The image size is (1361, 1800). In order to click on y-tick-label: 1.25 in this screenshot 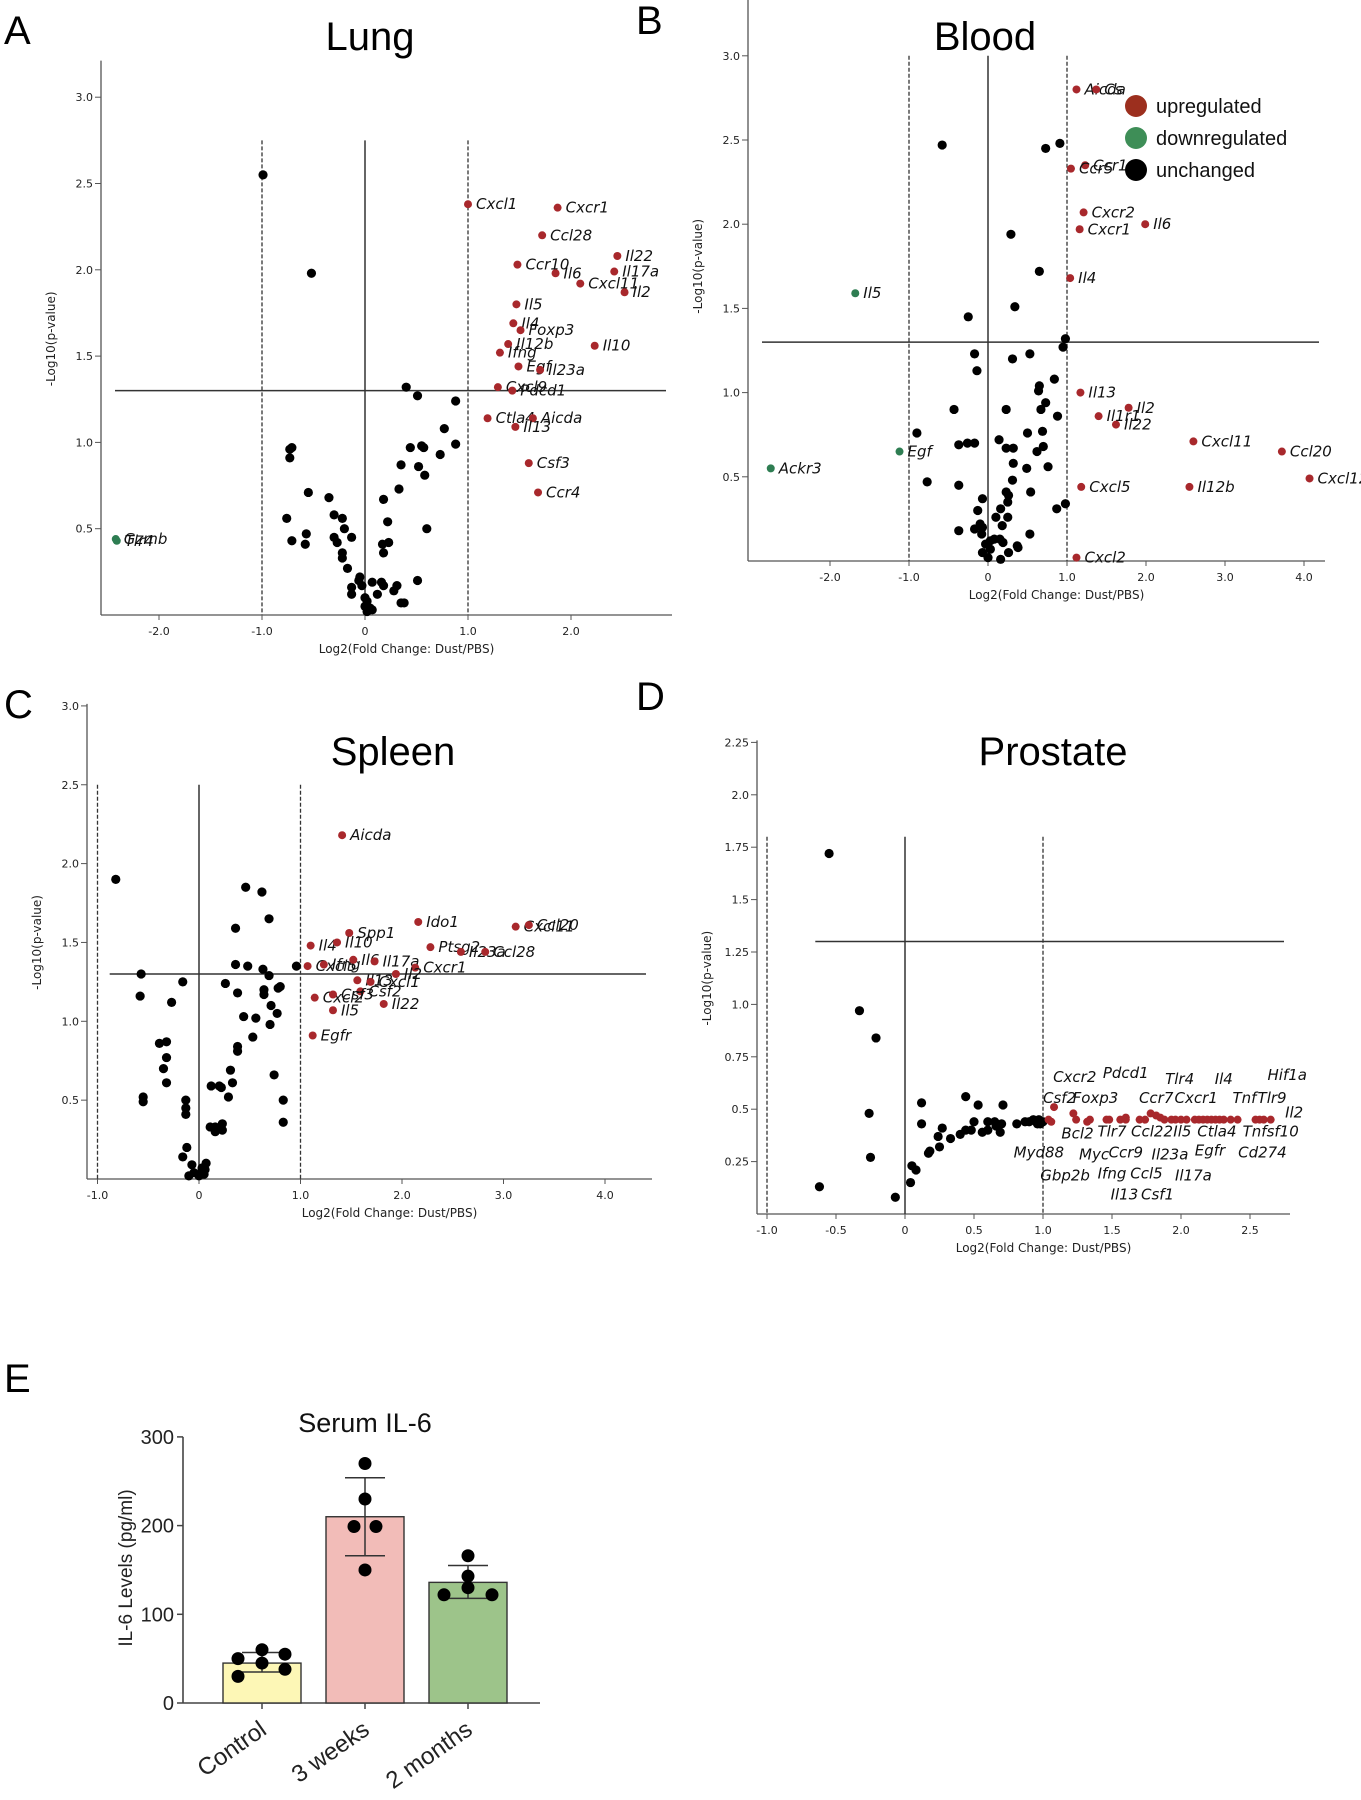, I will do `click(737, 952)`.